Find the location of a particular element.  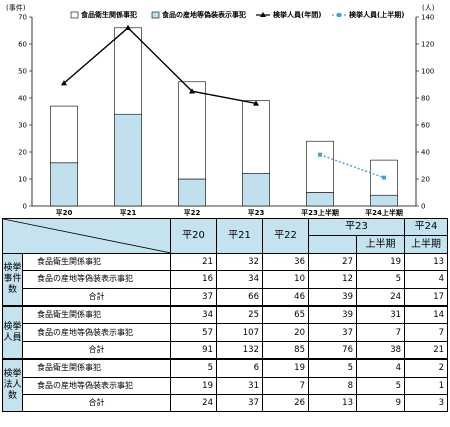

header-h24: 平24 is located at coordinates (426, 227).